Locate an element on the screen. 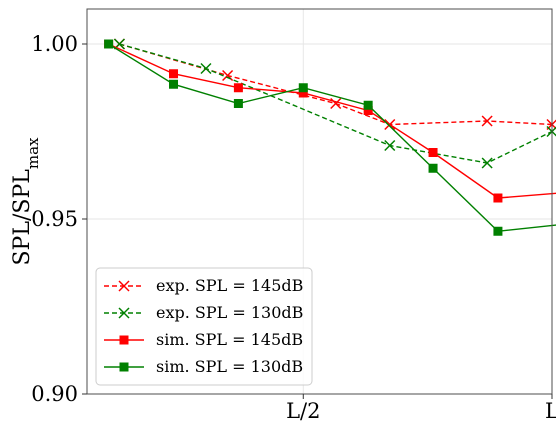 The image size is (556, 421). legend-item: exp. SPL = 145dB is located at coordinates (203, 285).